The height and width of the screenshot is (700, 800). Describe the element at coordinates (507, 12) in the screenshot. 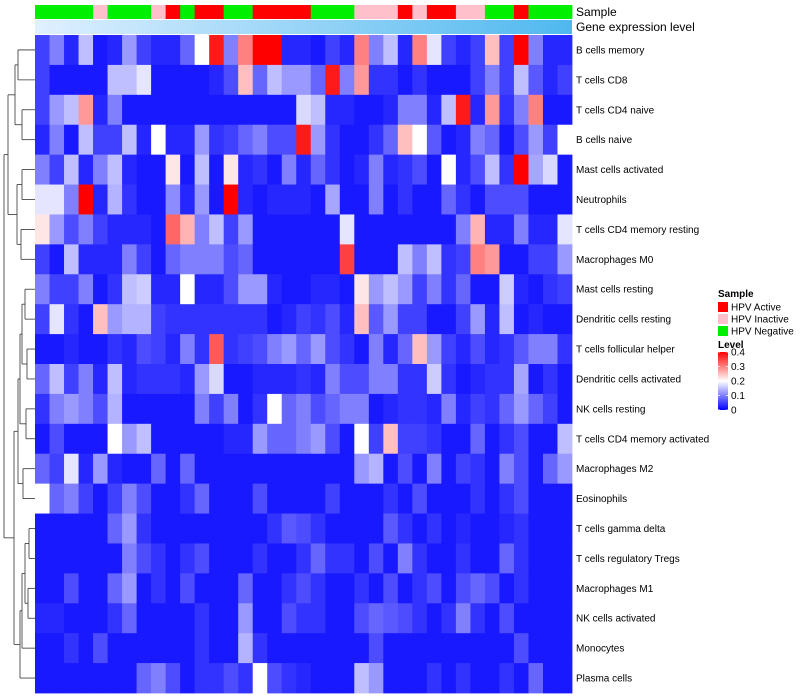

I see `sample-annotation-cell` at that location.